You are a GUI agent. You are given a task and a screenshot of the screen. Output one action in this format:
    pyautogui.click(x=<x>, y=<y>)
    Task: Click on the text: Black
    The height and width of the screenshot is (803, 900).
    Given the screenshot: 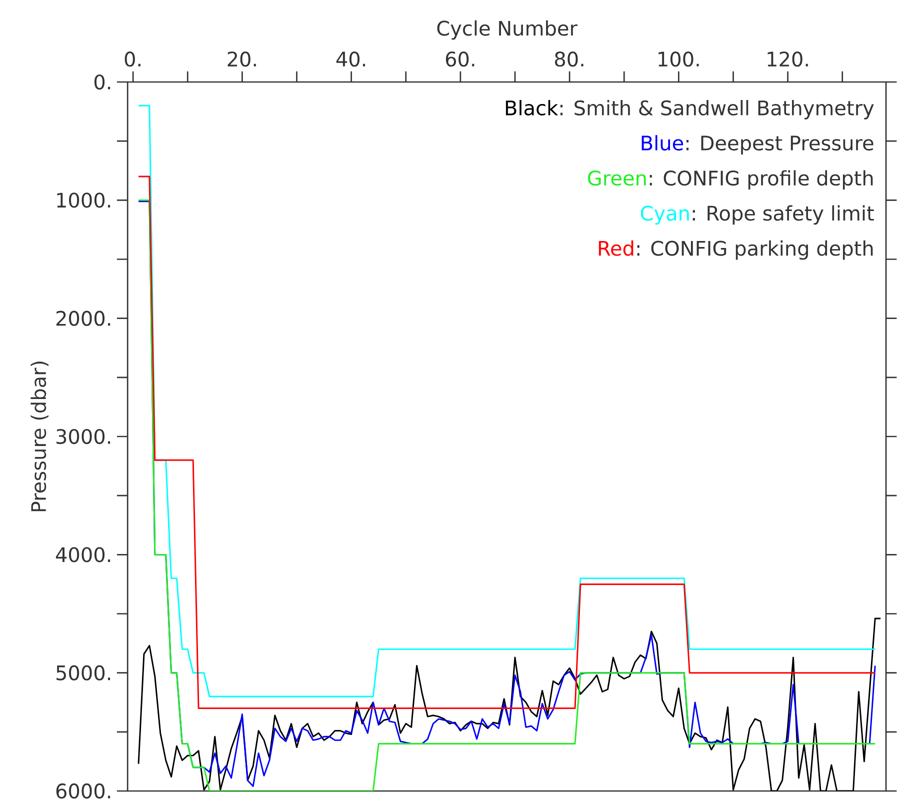 What is the action you would take?
    pyautogui.click(x=532, y=108)
    